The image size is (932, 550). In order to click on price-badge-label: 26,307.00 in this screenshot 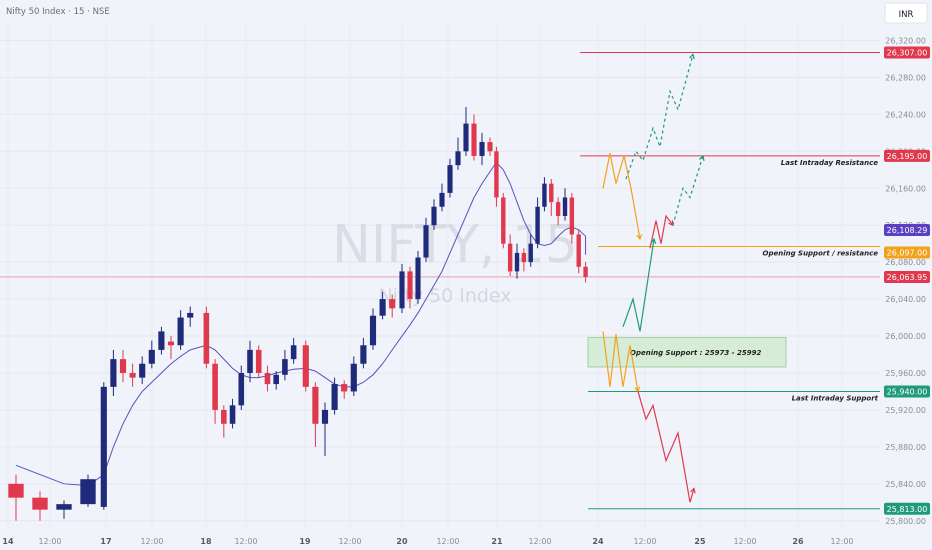, I will do `click(907, 52)`.